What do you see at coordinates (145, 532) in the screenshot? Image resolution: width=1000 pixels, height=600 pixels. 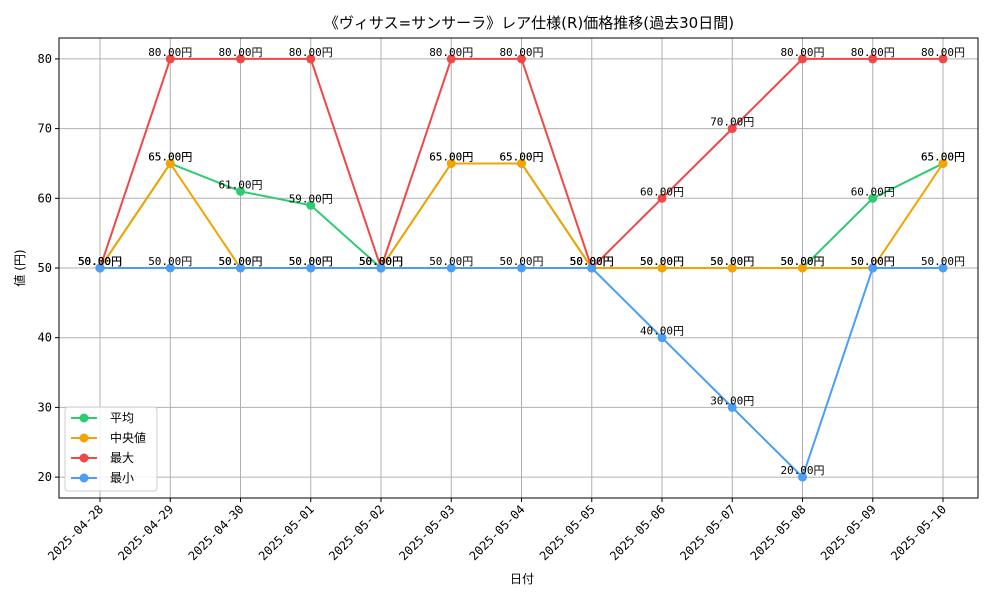 I see `x-tick-label: 2025-04-29` at bounding box center [145, 532].